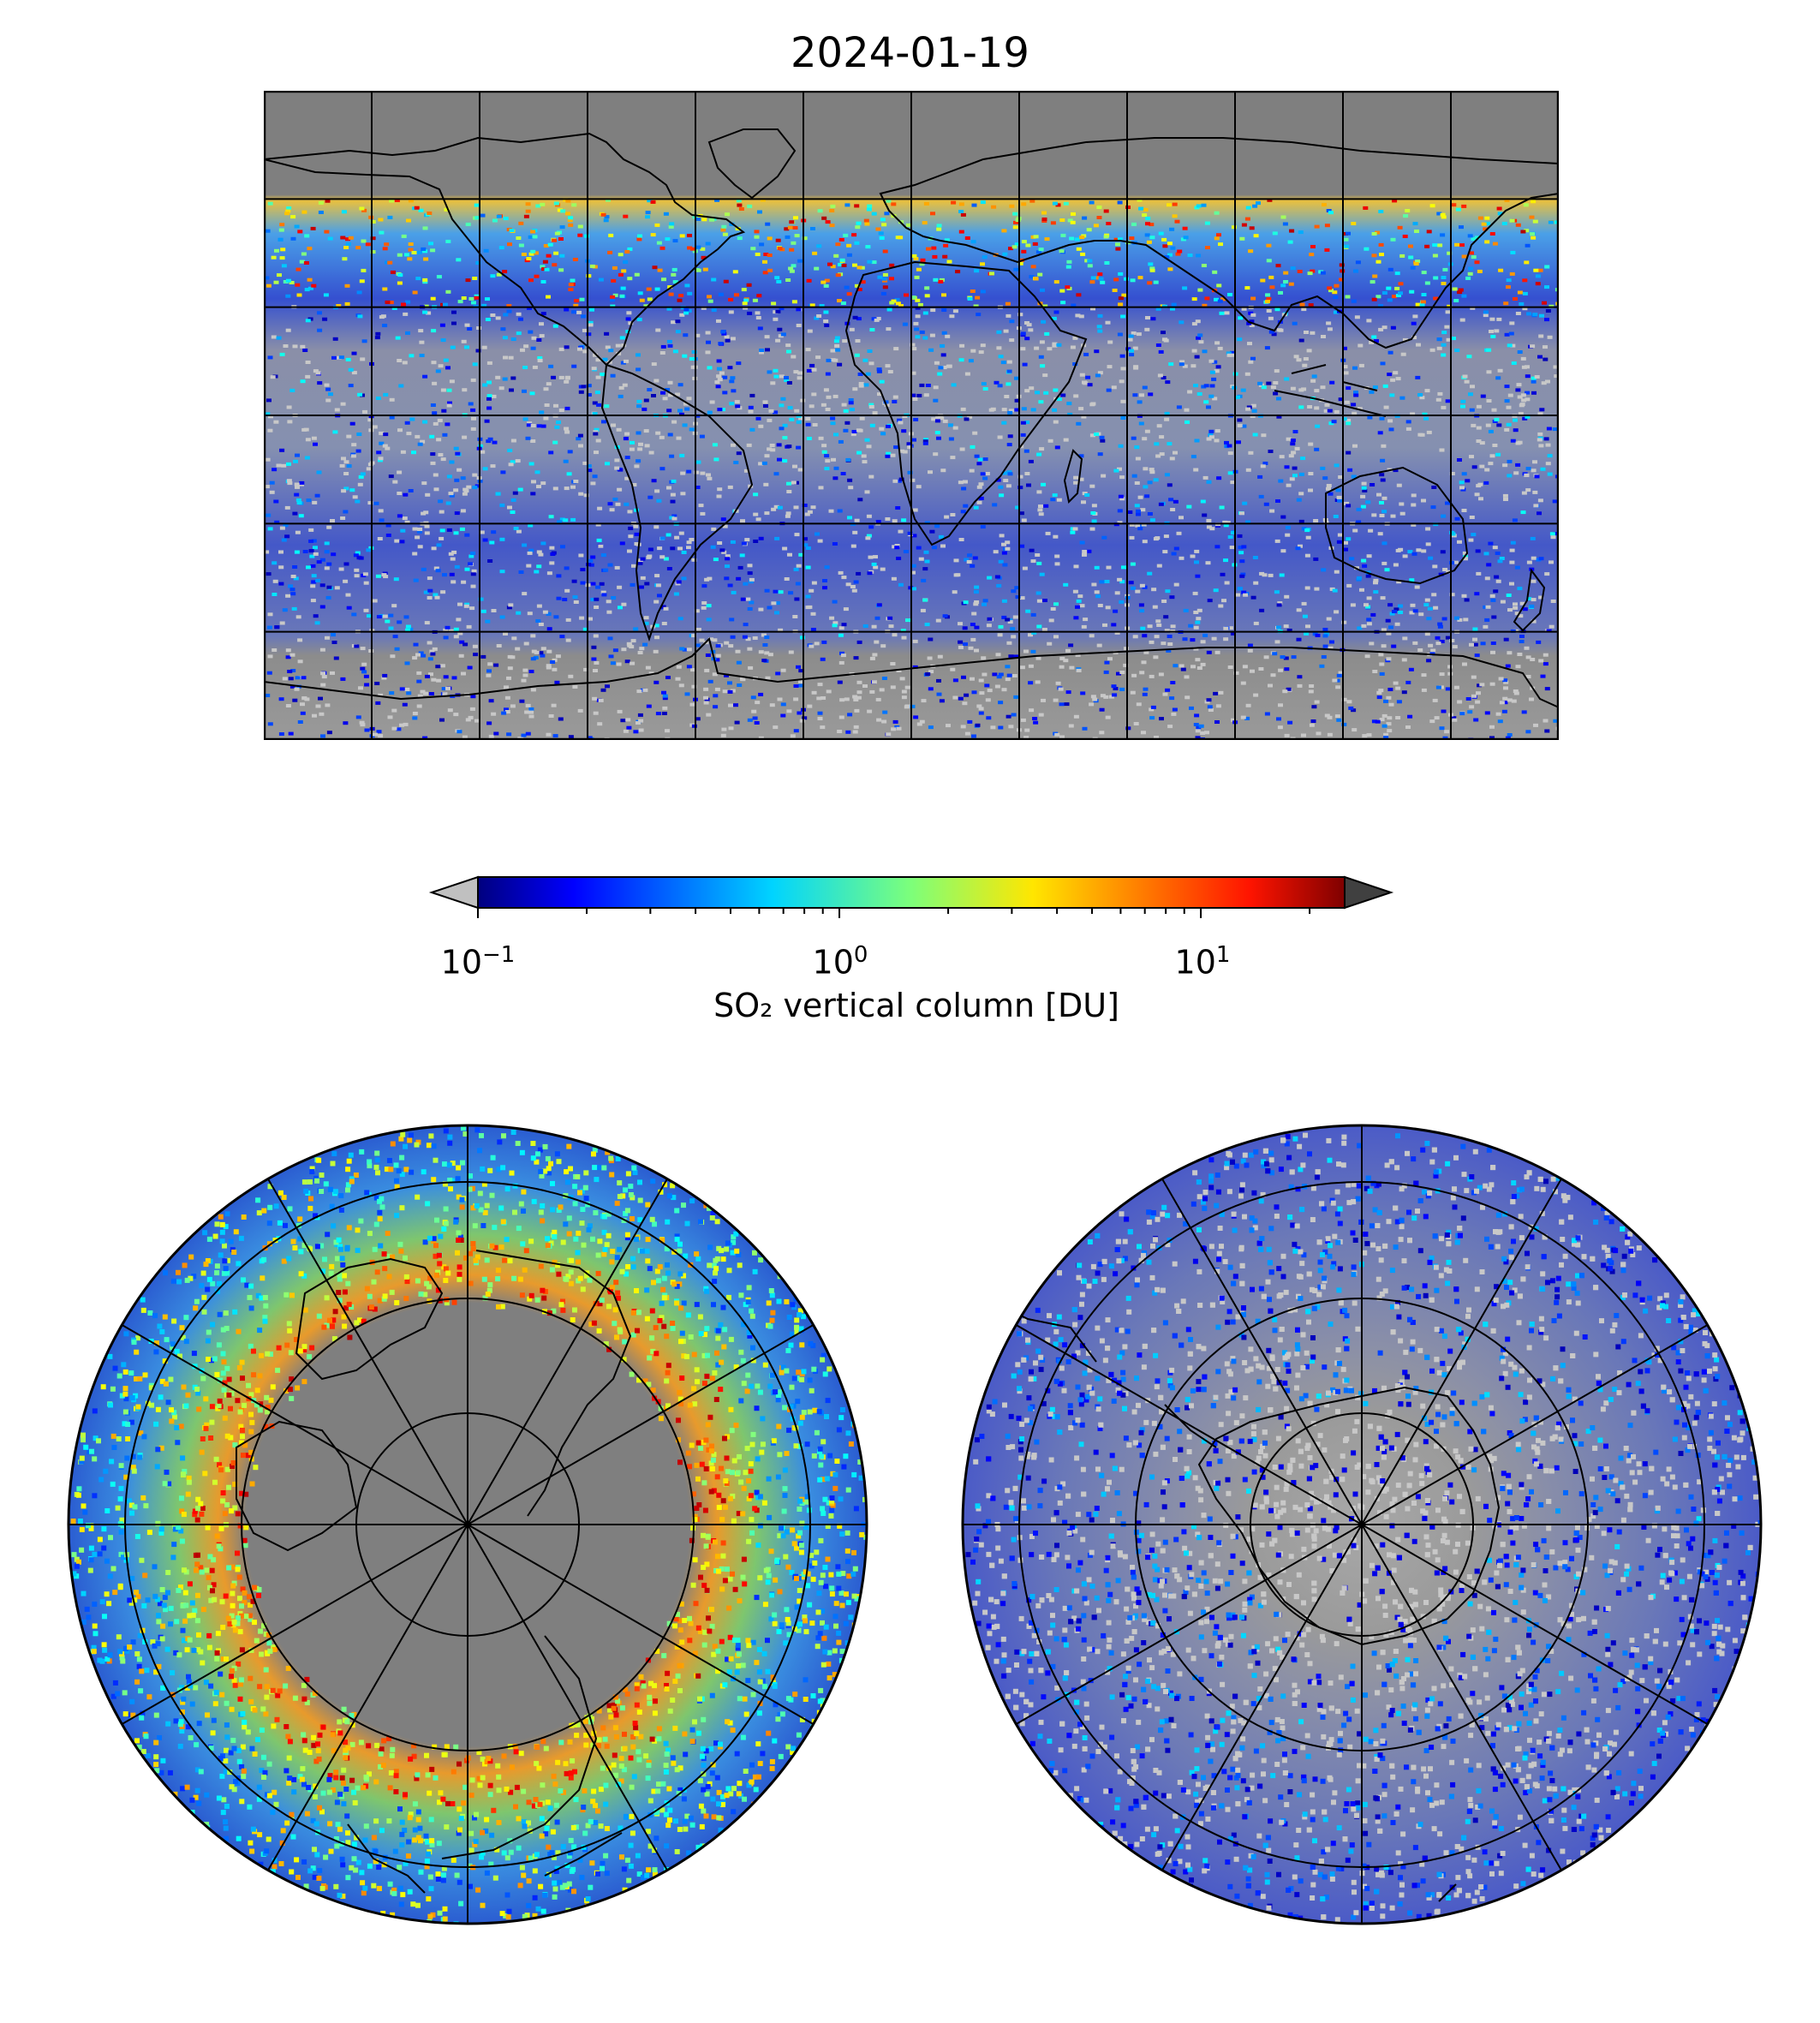  What do you see at coordinates (1330, 390) in the screenshot?
I see `coastline-indonesia` at bounding box center [1330, 390].